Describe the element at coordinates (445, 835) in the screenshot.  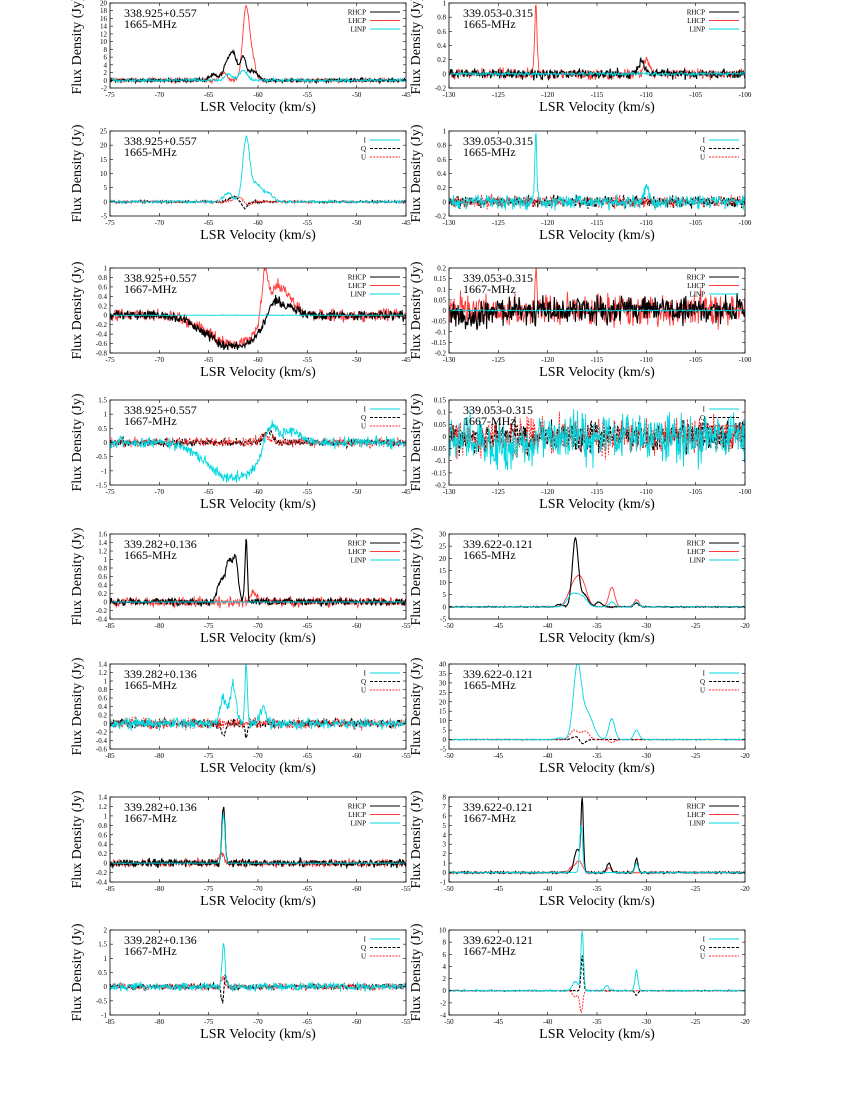
I see `y-tick-label: 4` at that location.